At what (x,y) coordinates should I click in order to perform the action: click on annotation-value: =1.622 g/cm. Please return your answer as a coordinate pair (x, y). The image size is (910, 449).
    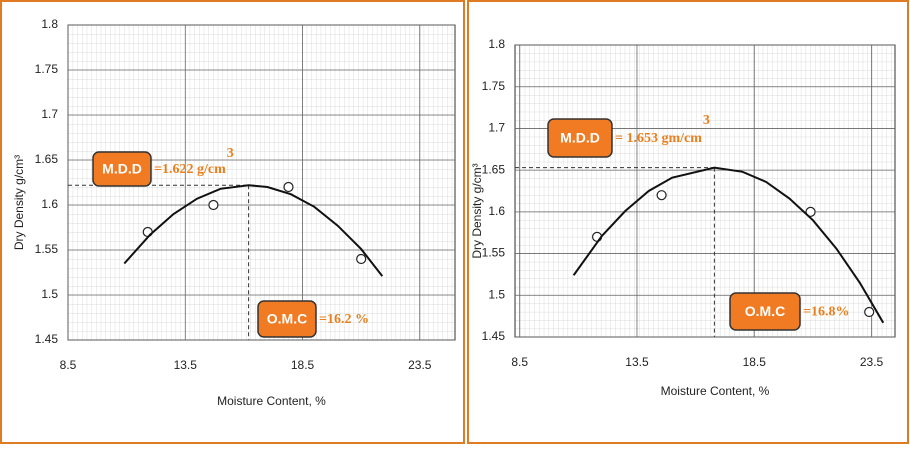
    Looking at the image, I should click on (190, 169).